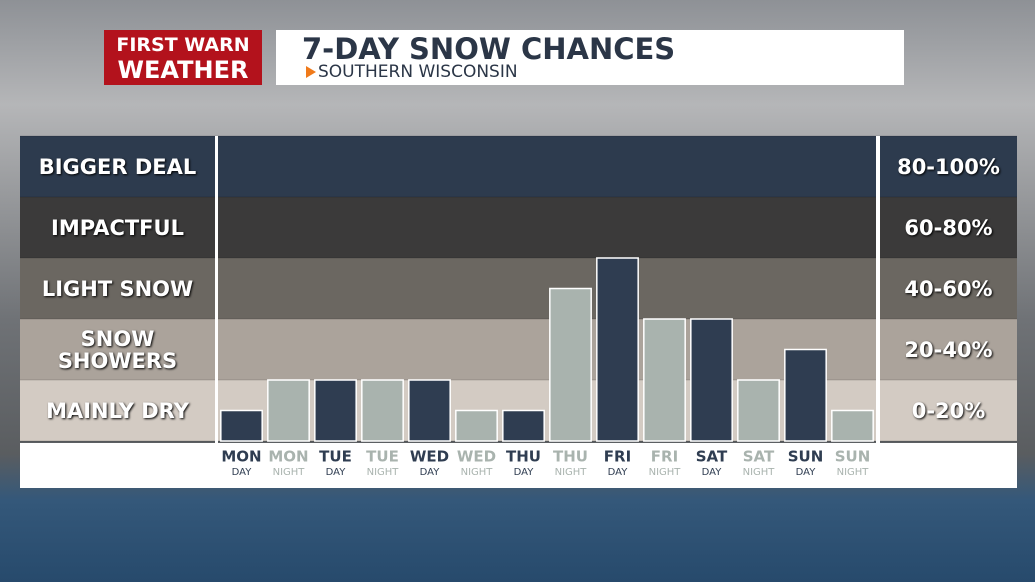 This screenshot has width=1035, height=582. I want to click on logo-line1: FIRST WARN, so click(183, 45).